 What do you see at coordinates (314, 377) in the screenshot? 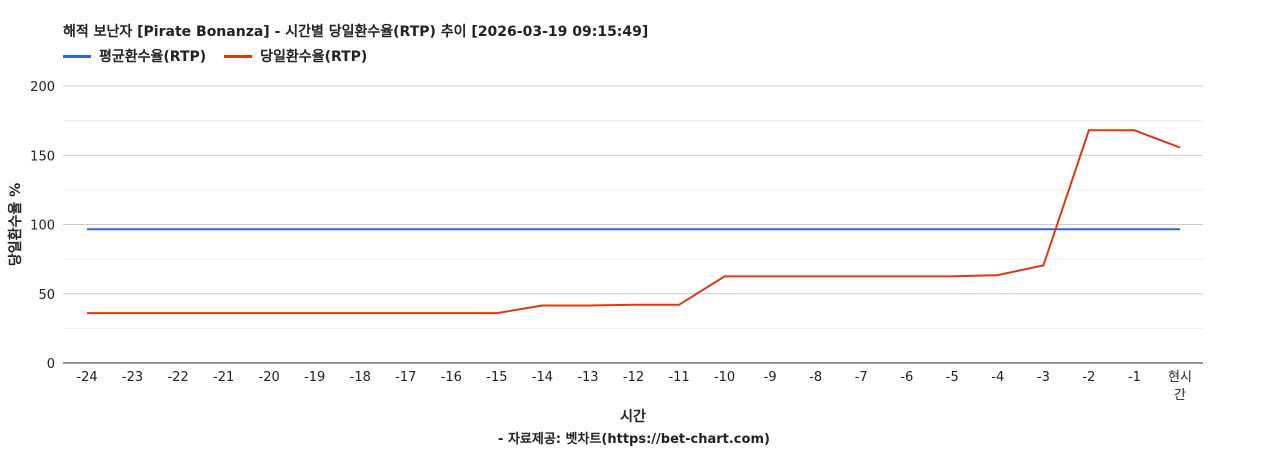
I see `x-tick-label: -19` at bounding box center [314, 377].